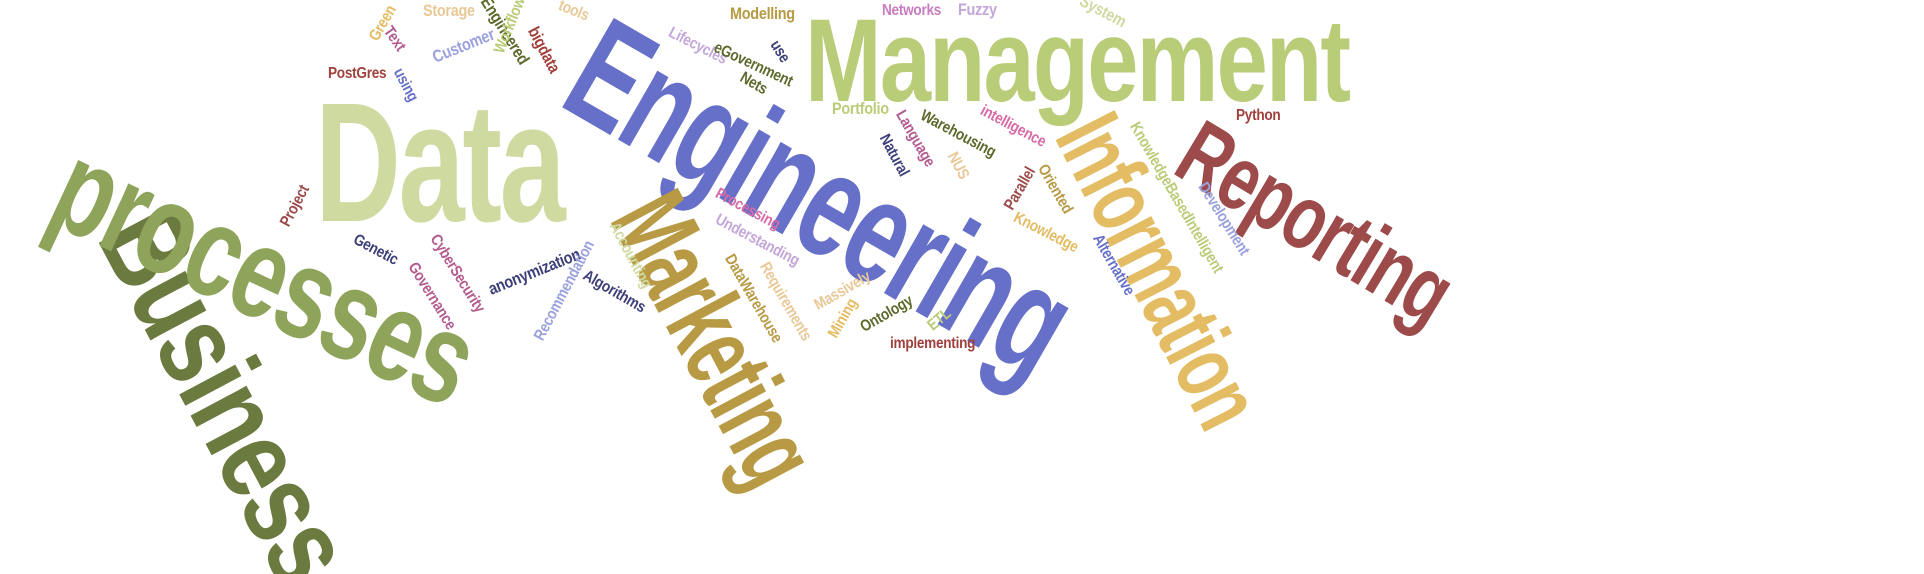 This screenshot has width=1924, height=574. What do you see at coordinates (357, 73) in the screenshot?
I see `word-postgres: PostGres` at bounding box center [357, 73].